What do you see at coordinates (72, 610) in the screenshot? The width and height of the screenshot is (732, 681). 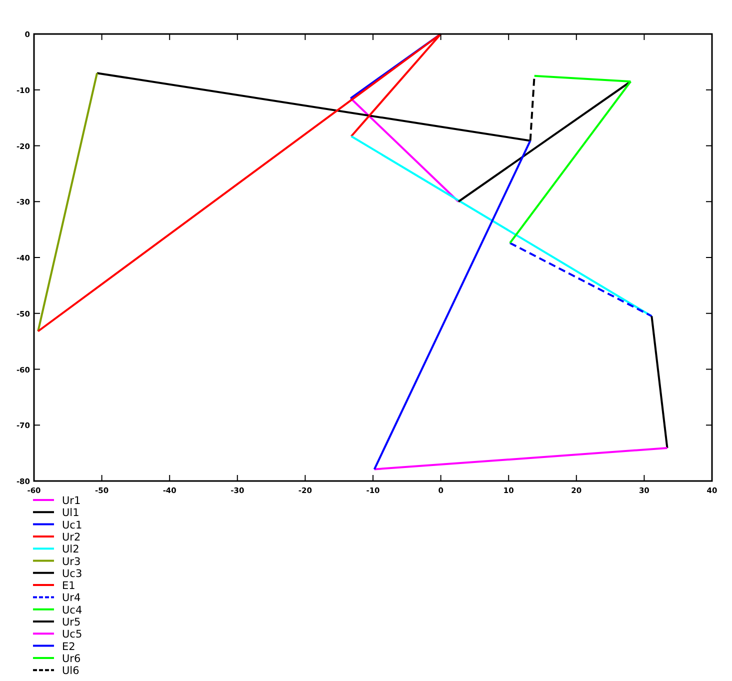 I see `legend-label: Uc4` at bounding box center [72, 610].